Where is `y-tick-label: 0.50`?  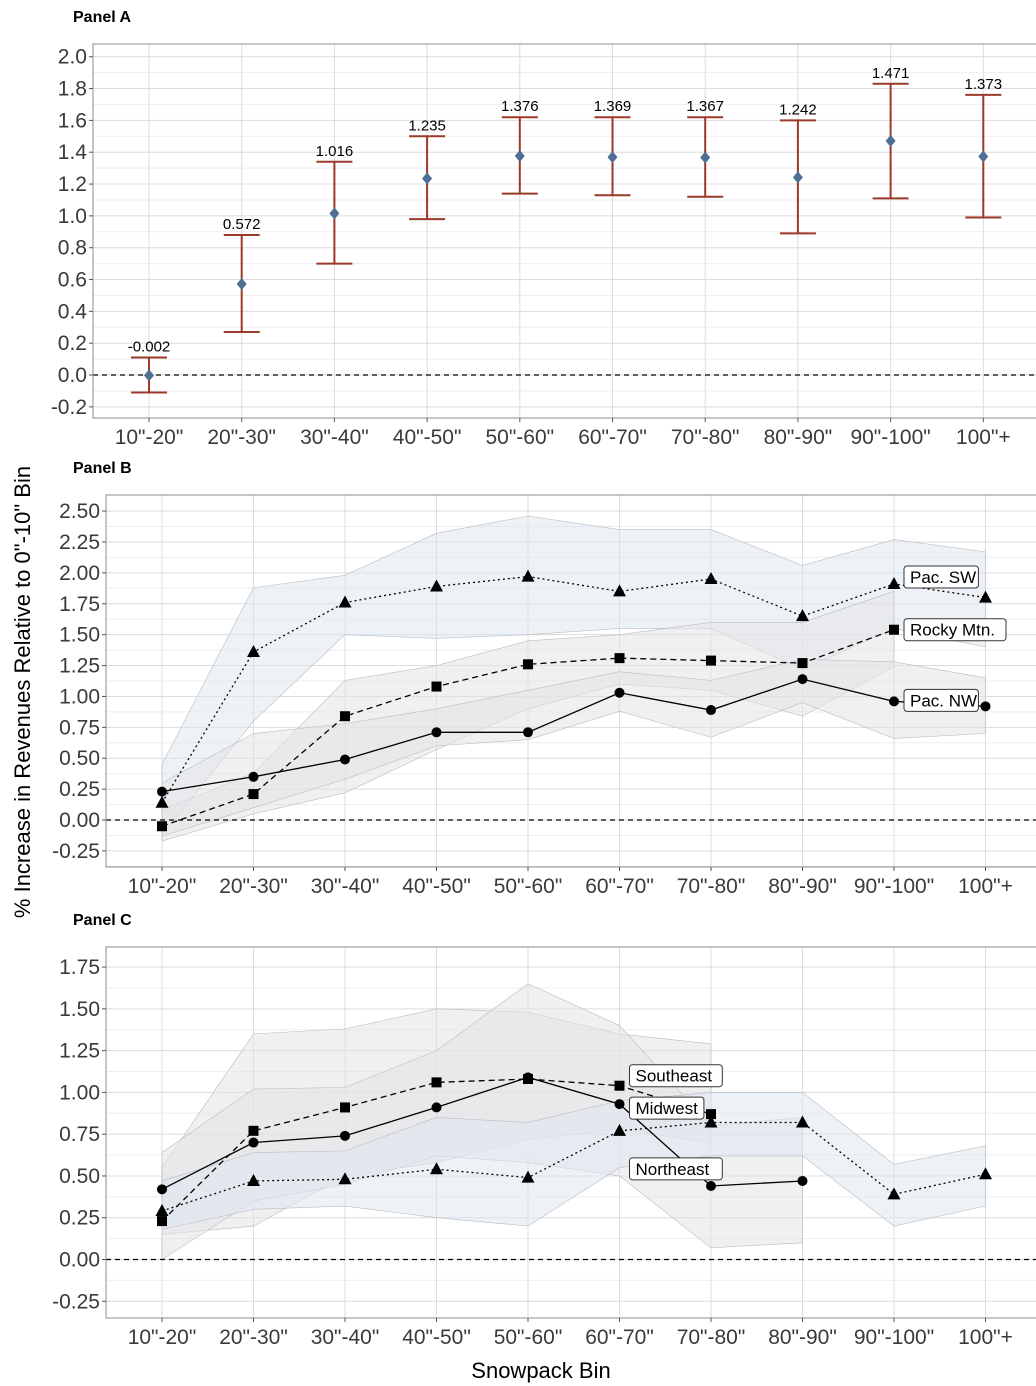 y-tick-label: 0.50 is located at coordinates (79, 758).